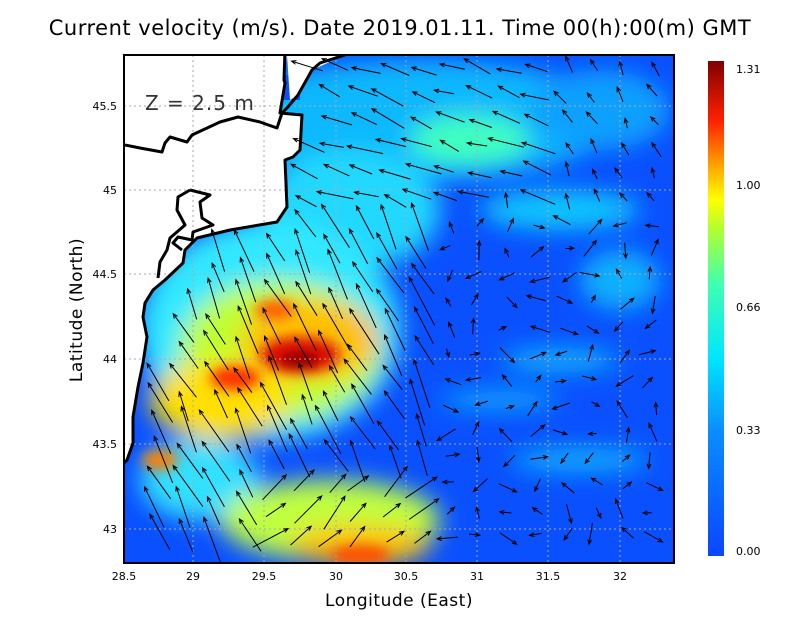 This screenshot has height=618, width=800. Describe the element at coordinates (399, 601) in the screenshot. I see `x-axis-label: Longitude (East)` at that location.